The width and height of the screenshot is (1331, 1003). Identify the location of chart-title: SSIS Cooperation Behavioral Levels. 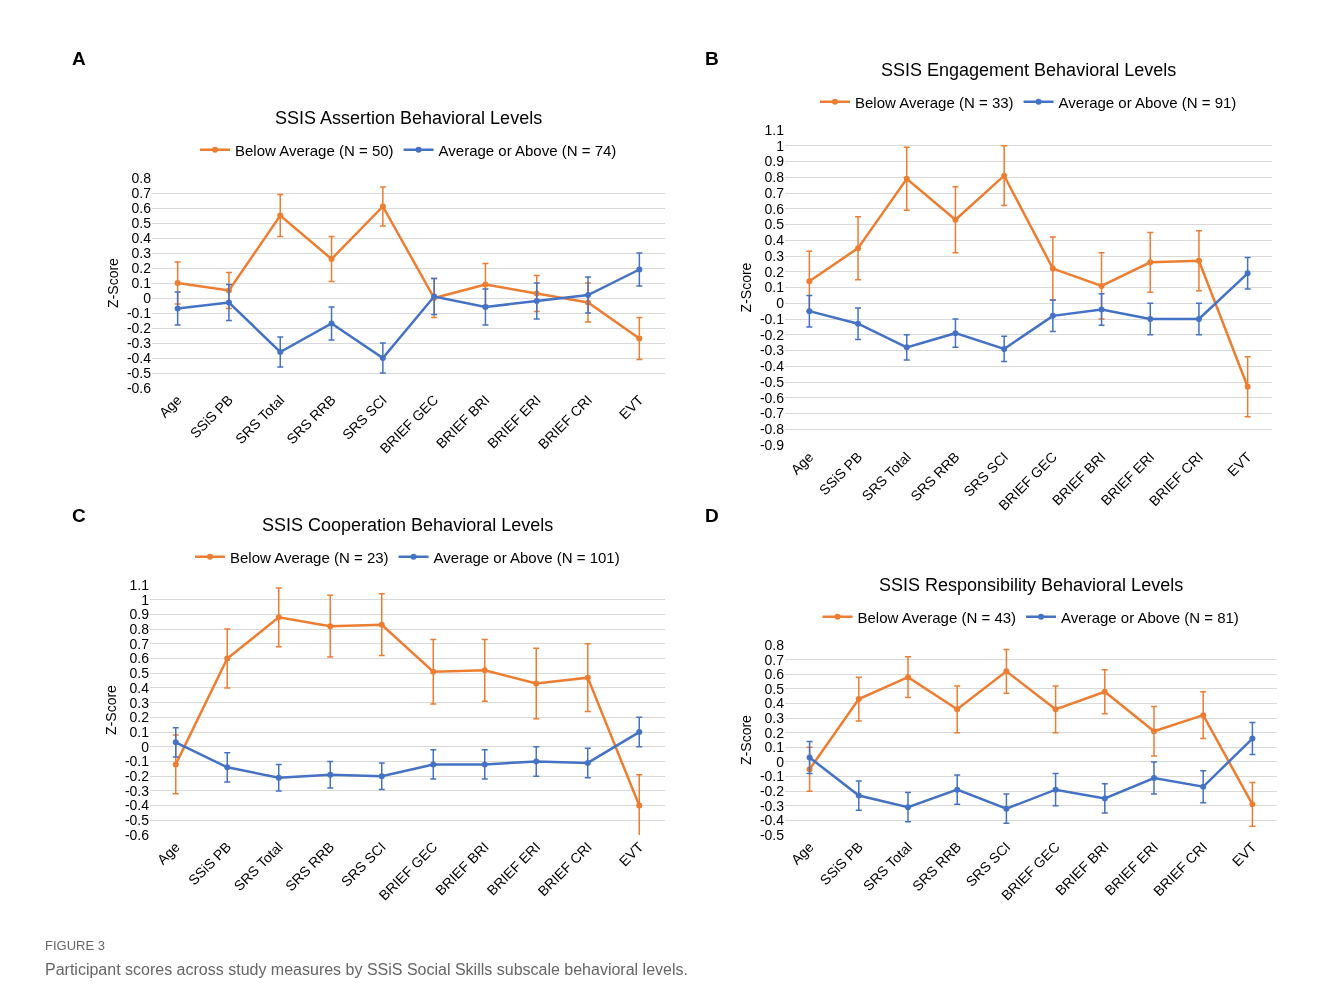
(408, 525).